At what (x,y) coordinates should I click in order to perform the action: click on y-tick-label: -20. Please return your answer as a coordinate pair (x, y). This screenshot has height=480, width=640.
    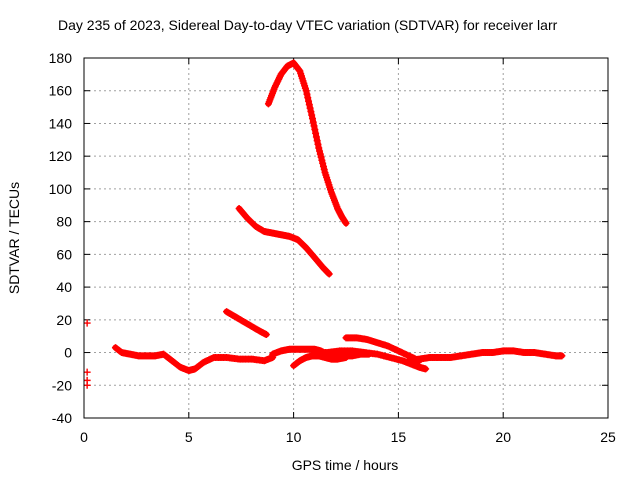
    Looking at the image, I should click on (62, 385).